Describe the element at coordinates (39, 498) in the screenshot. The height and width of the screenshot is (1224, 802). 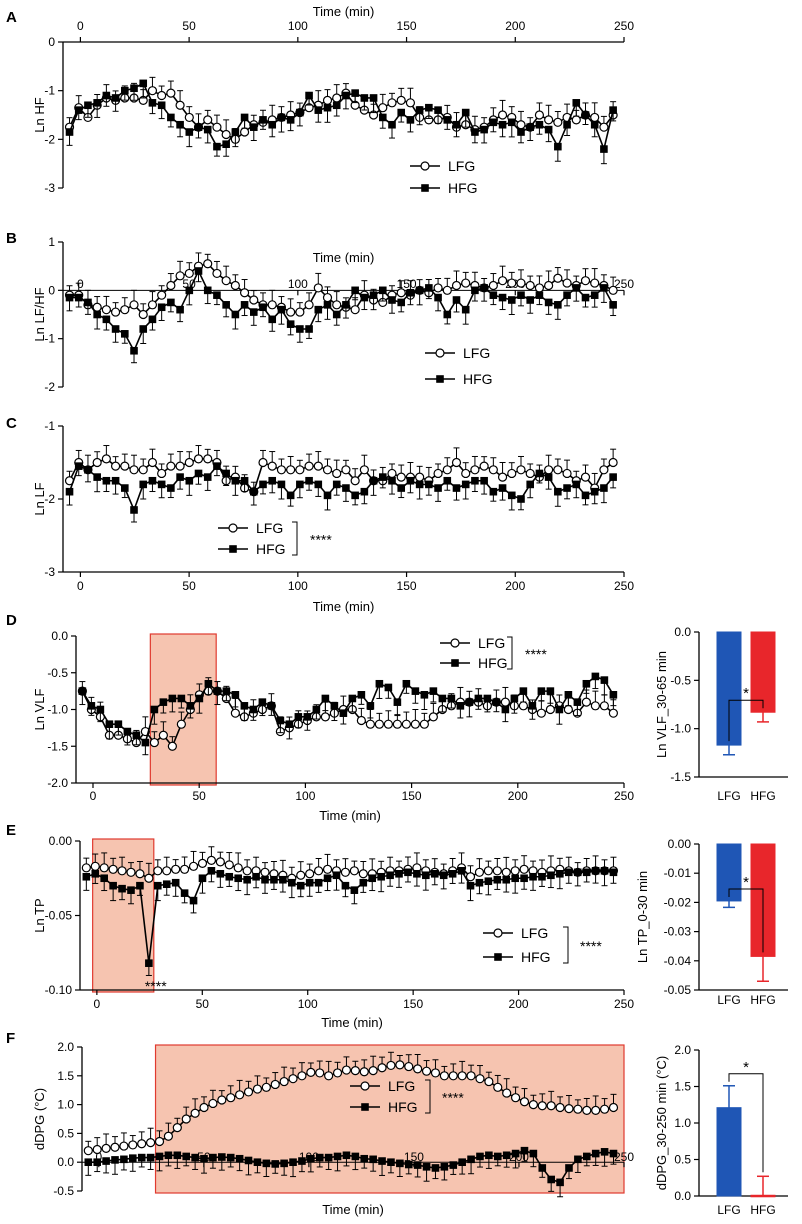
I see `y-axis-label: Ln LF` at that location.